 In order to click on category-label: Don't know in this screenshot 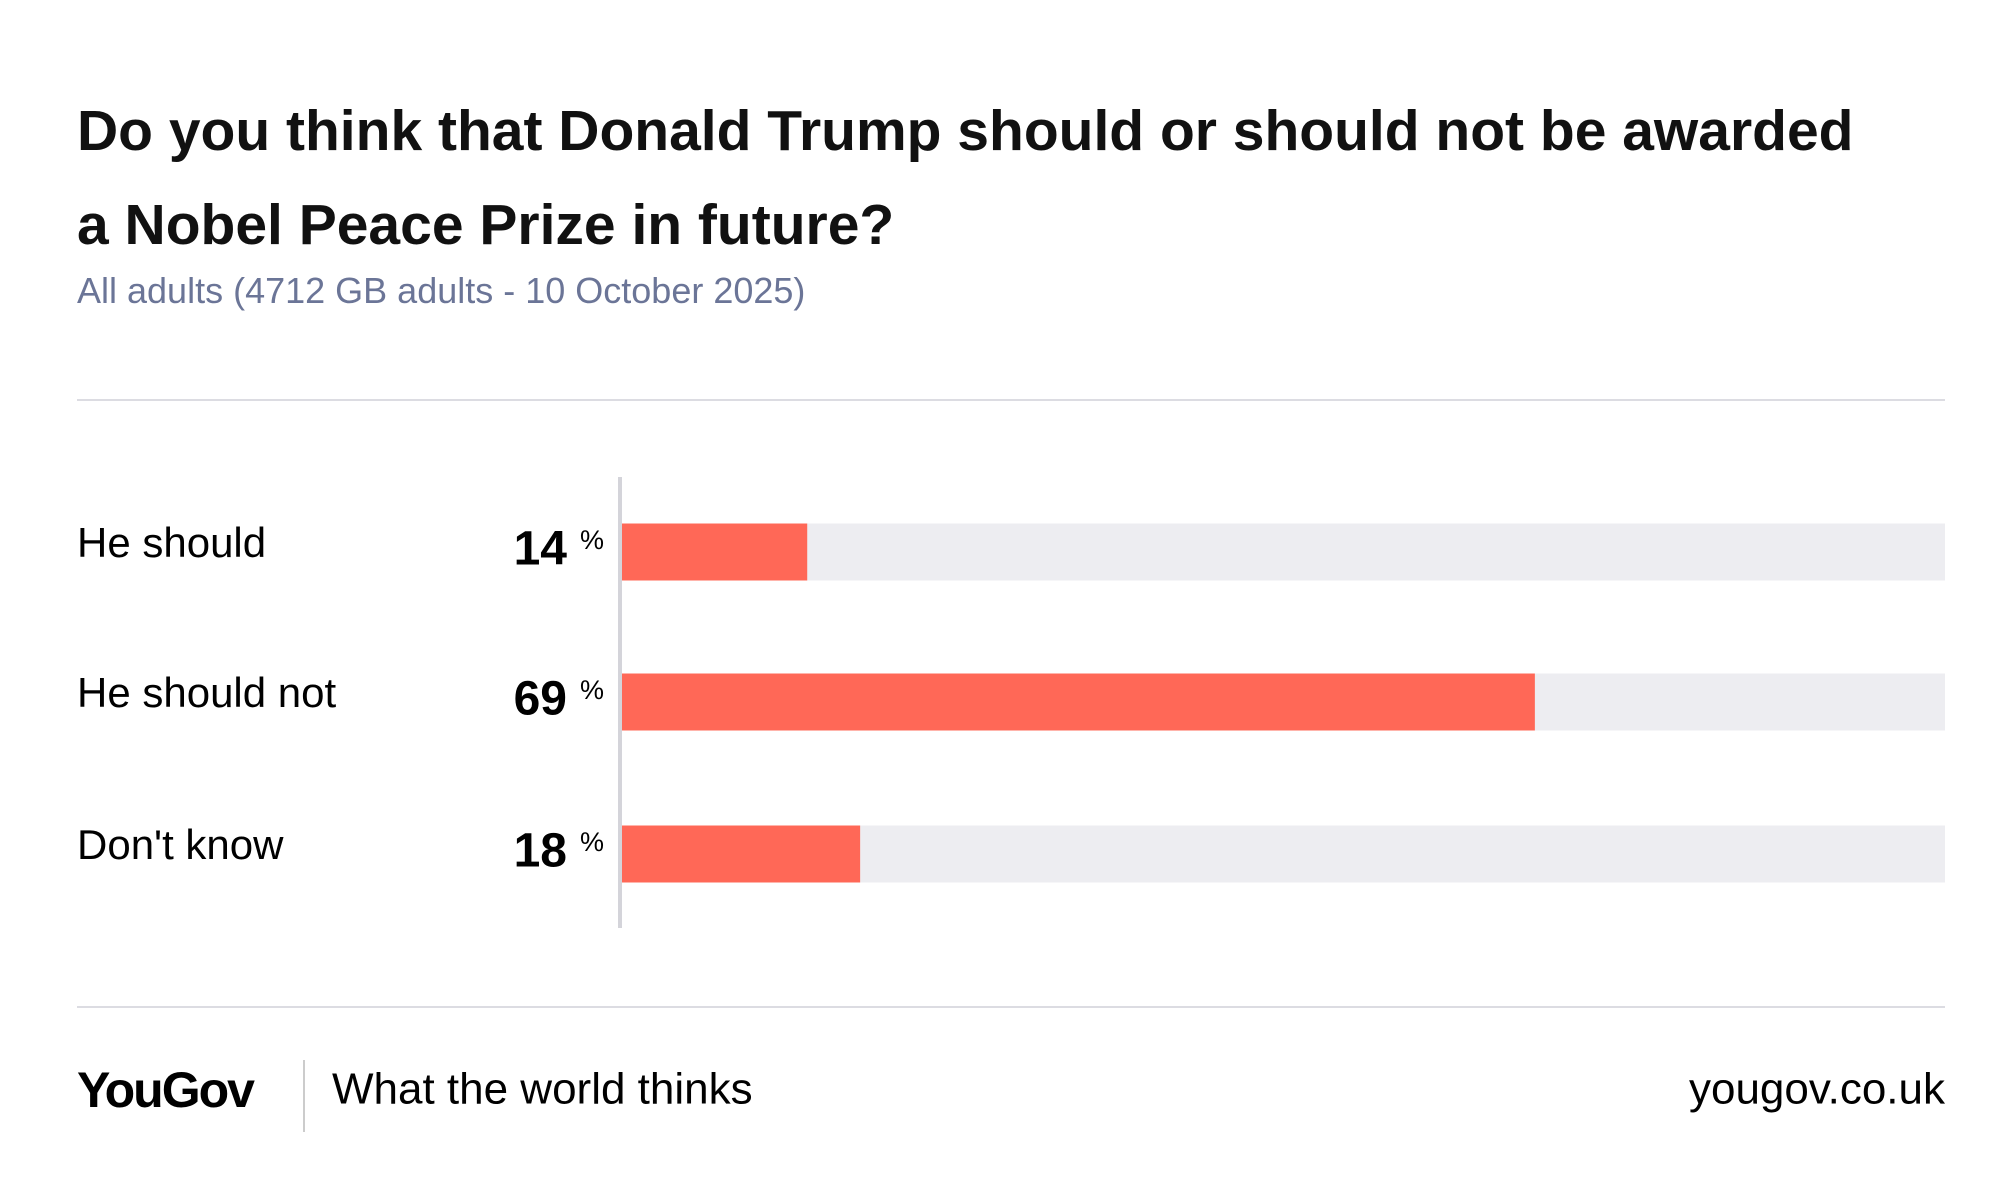, I will do `click(180, 844)`.